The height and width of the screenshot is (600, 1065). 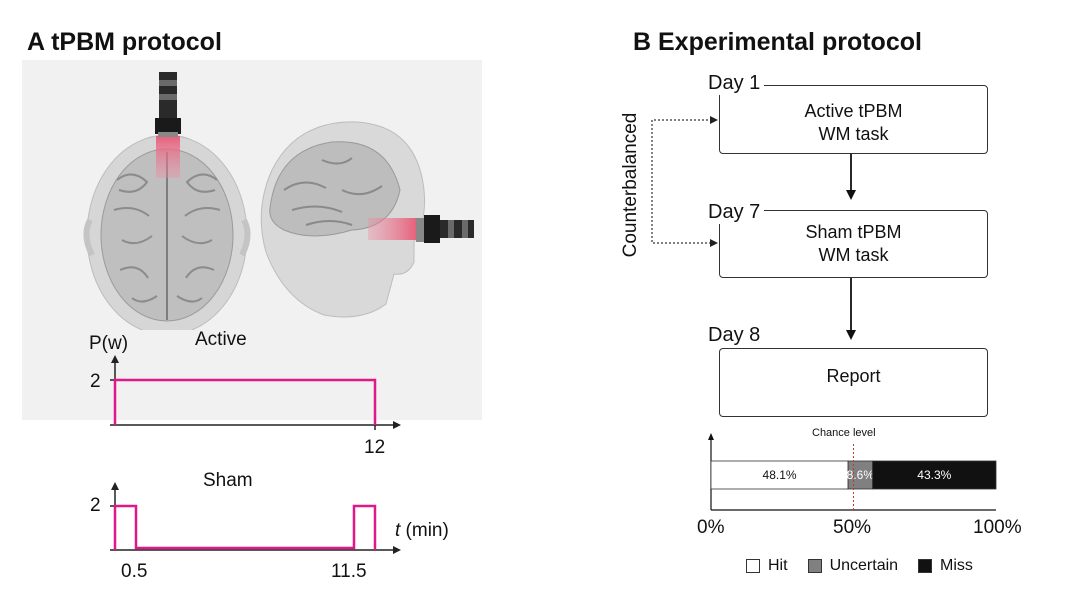 What do you see at coordinates (853, 376) in the screenshot?
I see `step-day8-line1: Report` at bounding box center [853, 376].